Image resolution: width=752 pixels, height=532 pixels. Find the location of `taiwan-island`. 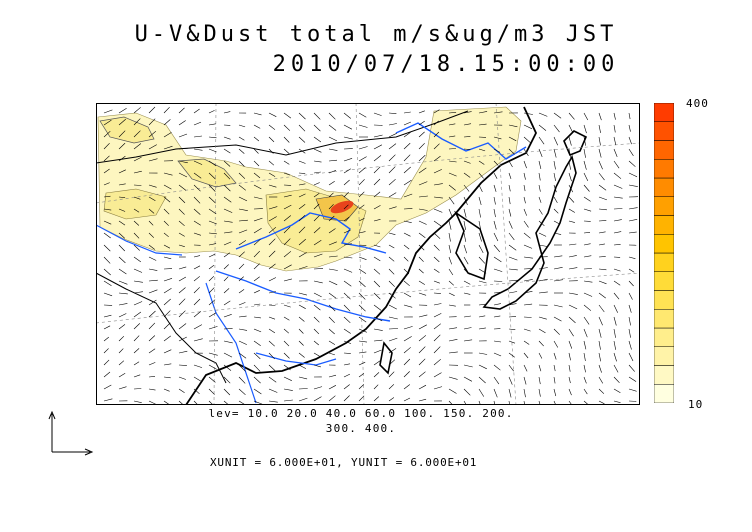

taiwan-island is located at coordinates (386, 358).